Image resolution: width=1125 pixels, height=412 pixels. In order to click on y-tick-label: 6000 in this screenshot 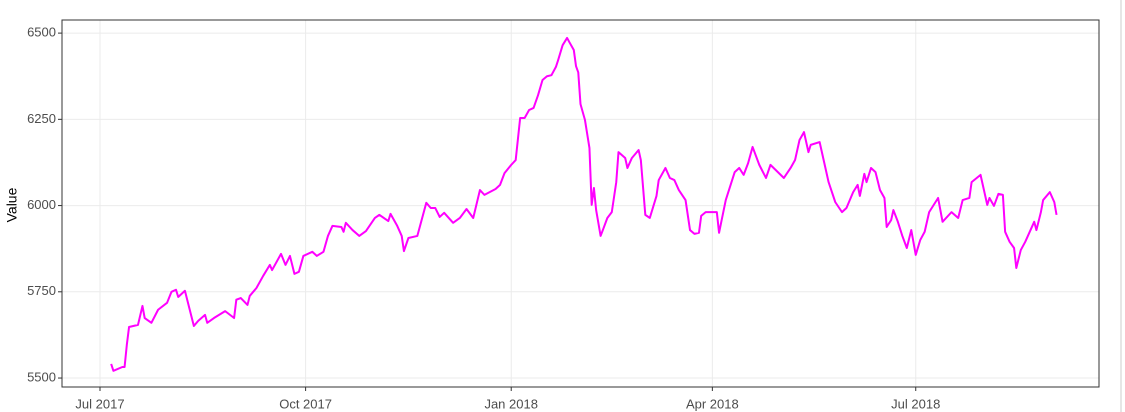, I will do `click(41, 204)`.